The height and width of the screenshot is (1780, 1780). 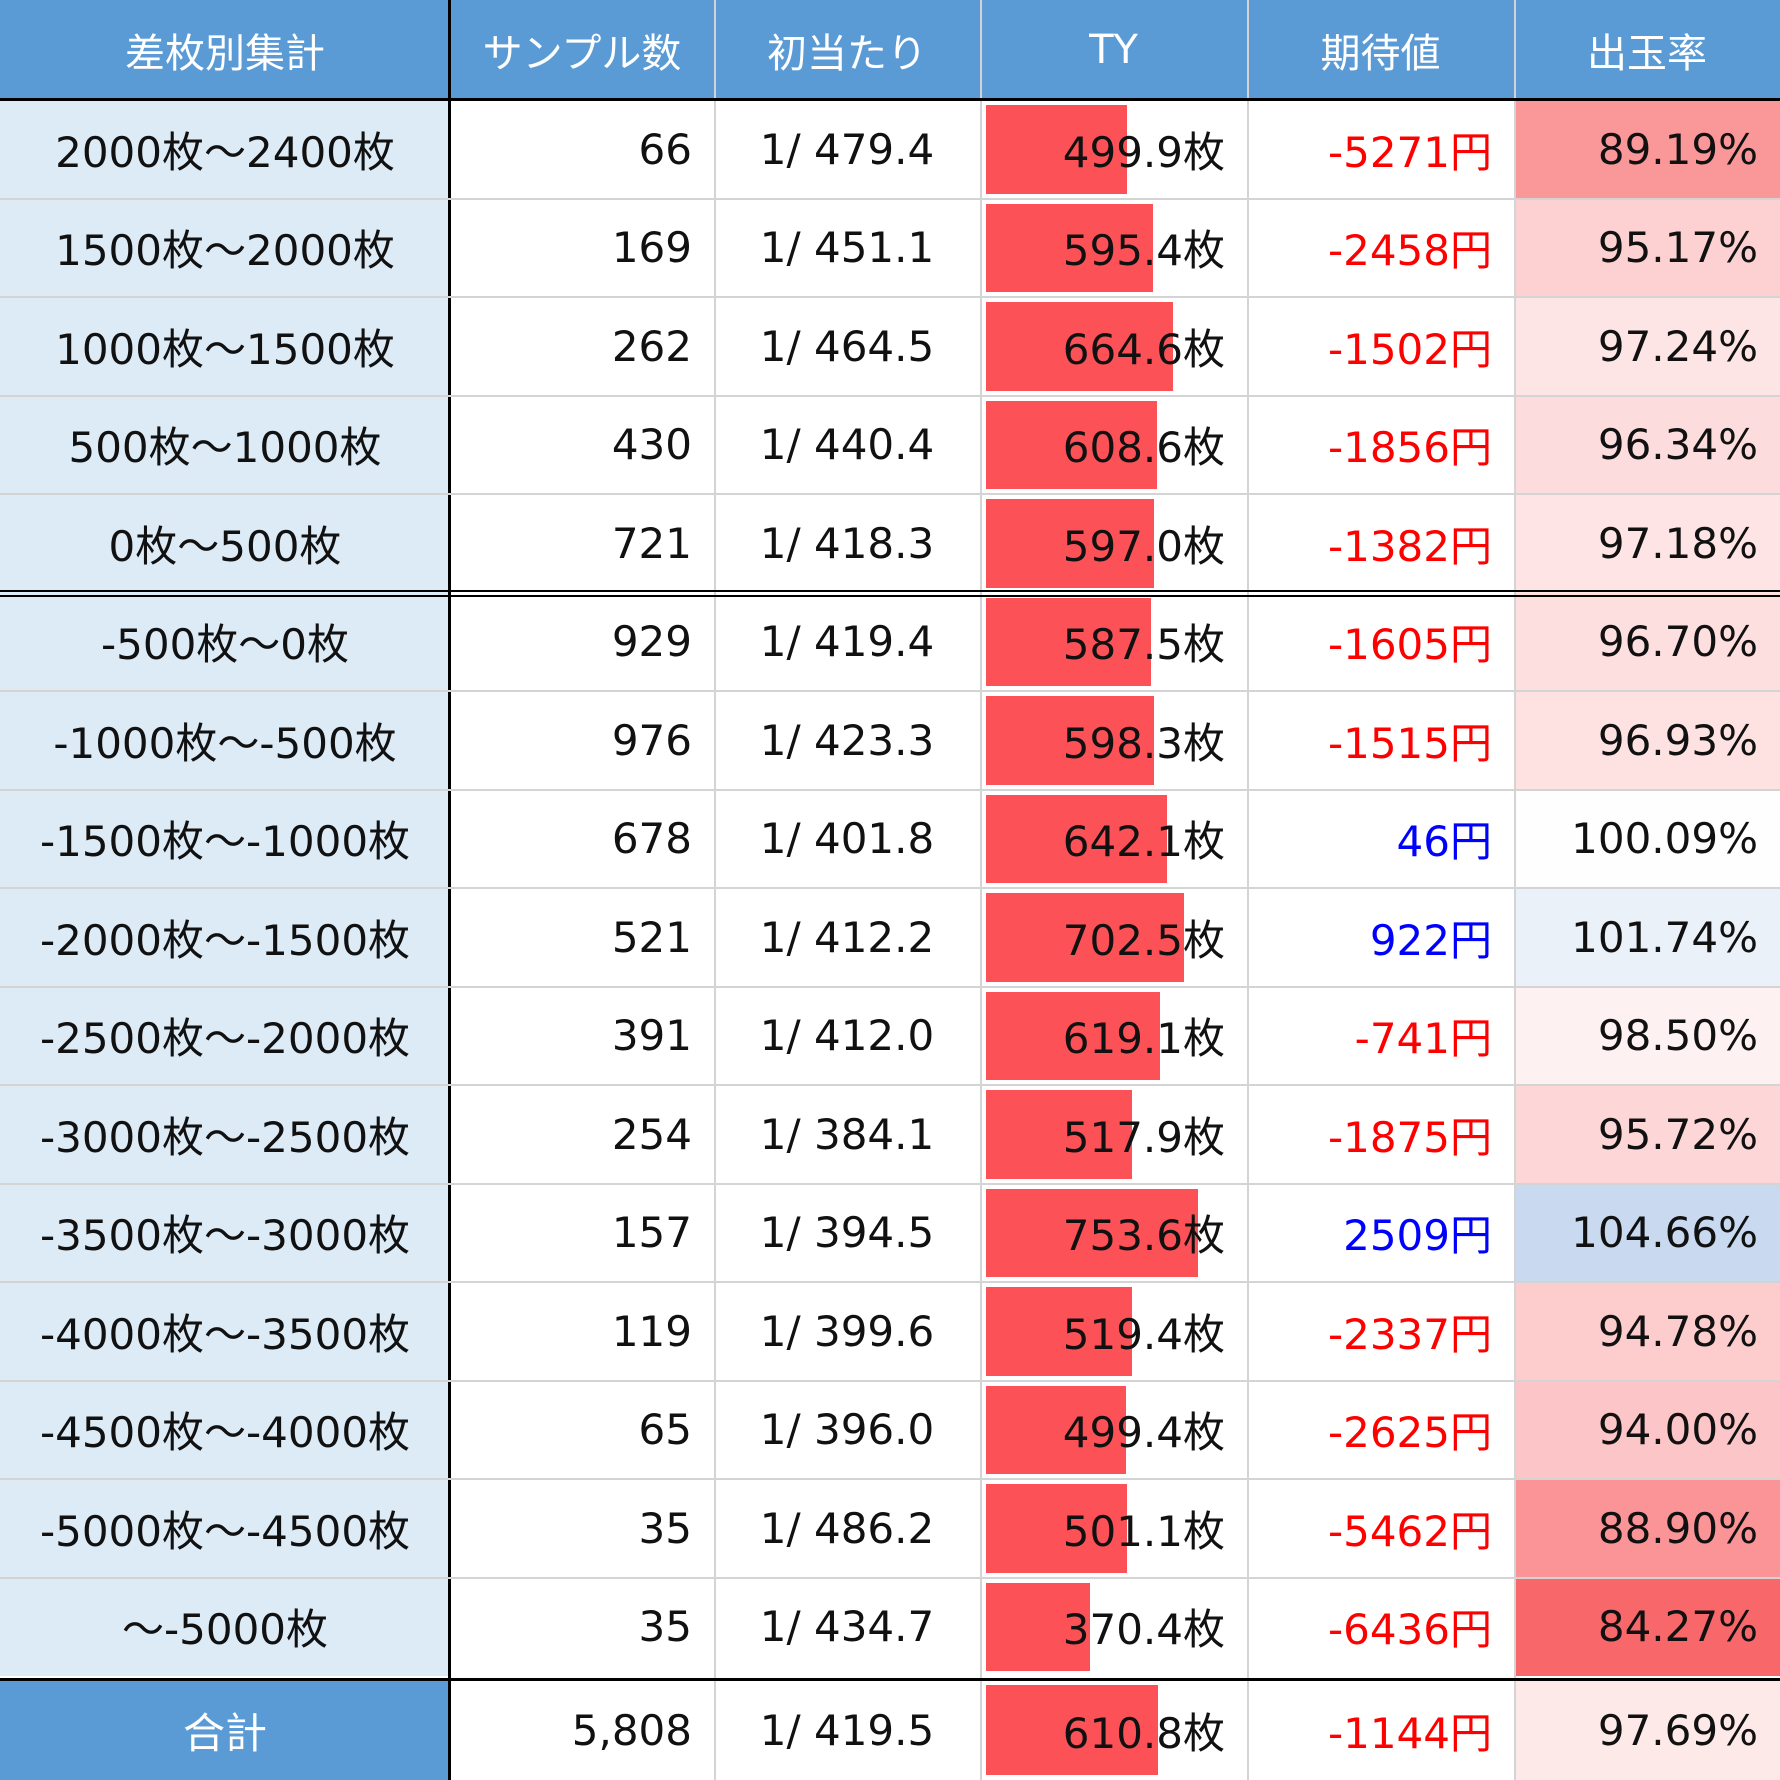 I want to click on header-expected-value: 期待値, so click(x=1380, y=54).